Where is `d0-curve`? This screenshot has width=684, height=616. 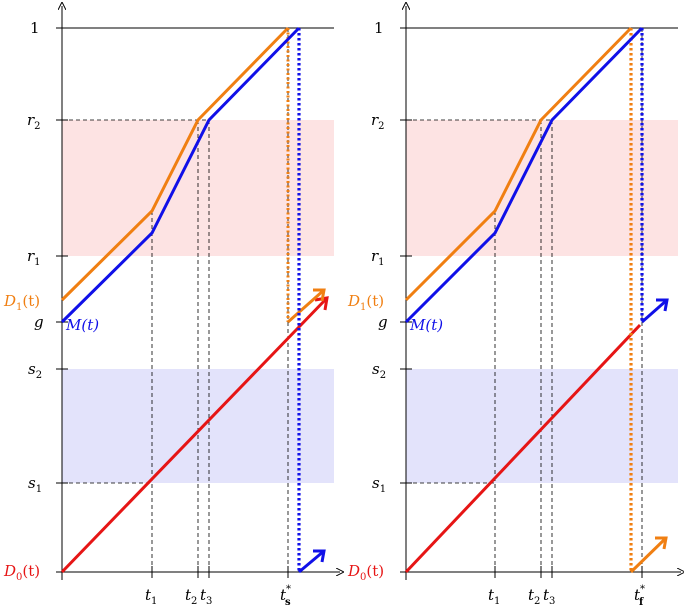
d0-curve is located at coordinates (523, 448).